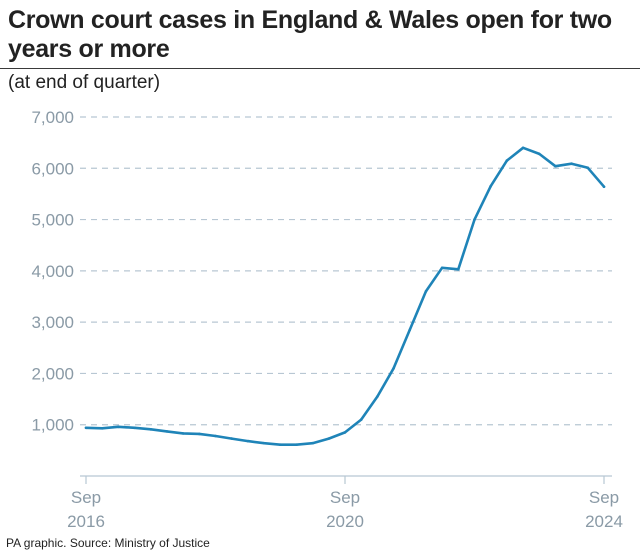 The image size is (640, 558). I want to click on x-tick-label: 2016, so click(86, 521).